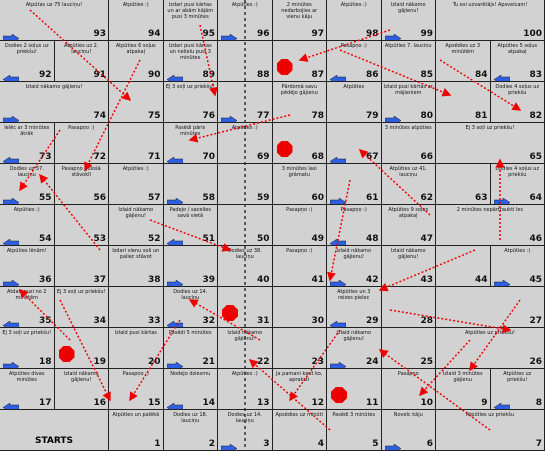 The image size is (545, 451). What do you see at coordinates (208, 198) in the screenshot?
I see `cell-number: 58` at bounding box center [208, 198].